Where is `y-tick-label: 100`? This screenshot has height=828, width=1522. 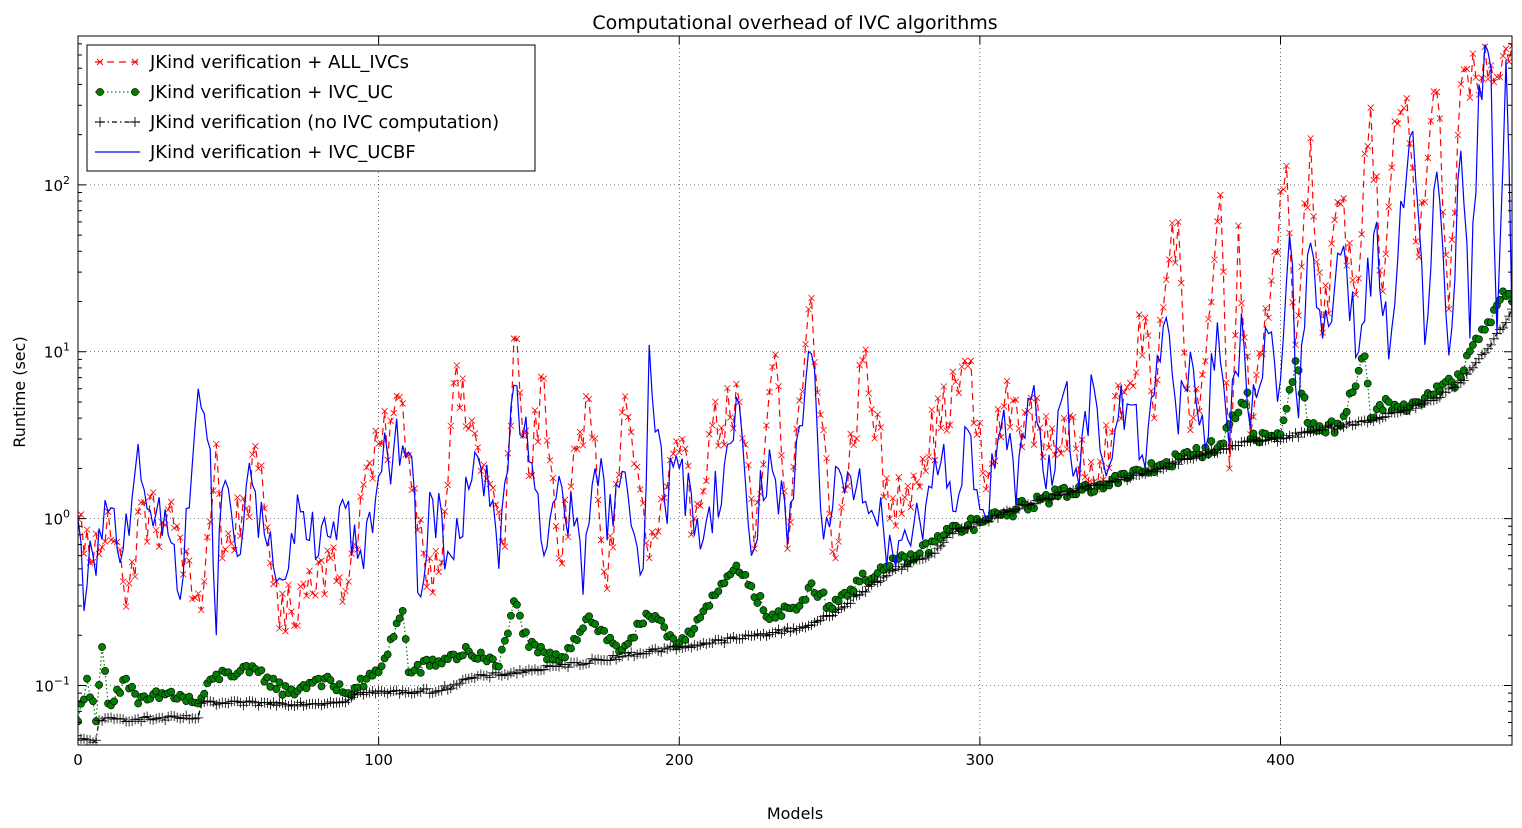
y-tick-label: 100 is located at coordinates (57, 518).